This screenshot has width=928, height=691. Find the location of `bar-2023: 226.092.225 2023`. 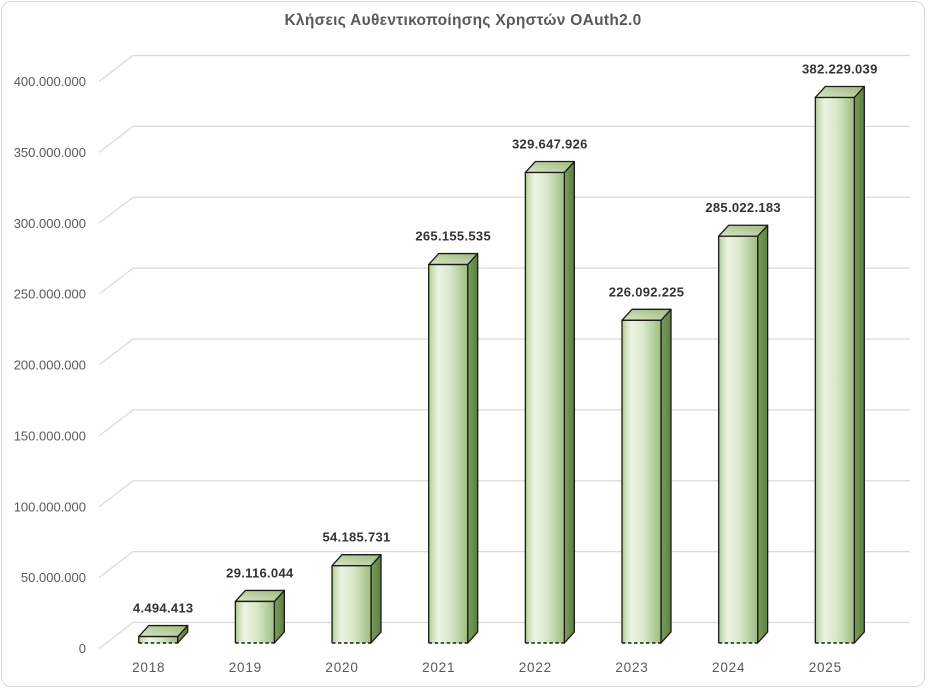

bar-2023: 226.092.225 2023 is located at coordinates (647, 479).